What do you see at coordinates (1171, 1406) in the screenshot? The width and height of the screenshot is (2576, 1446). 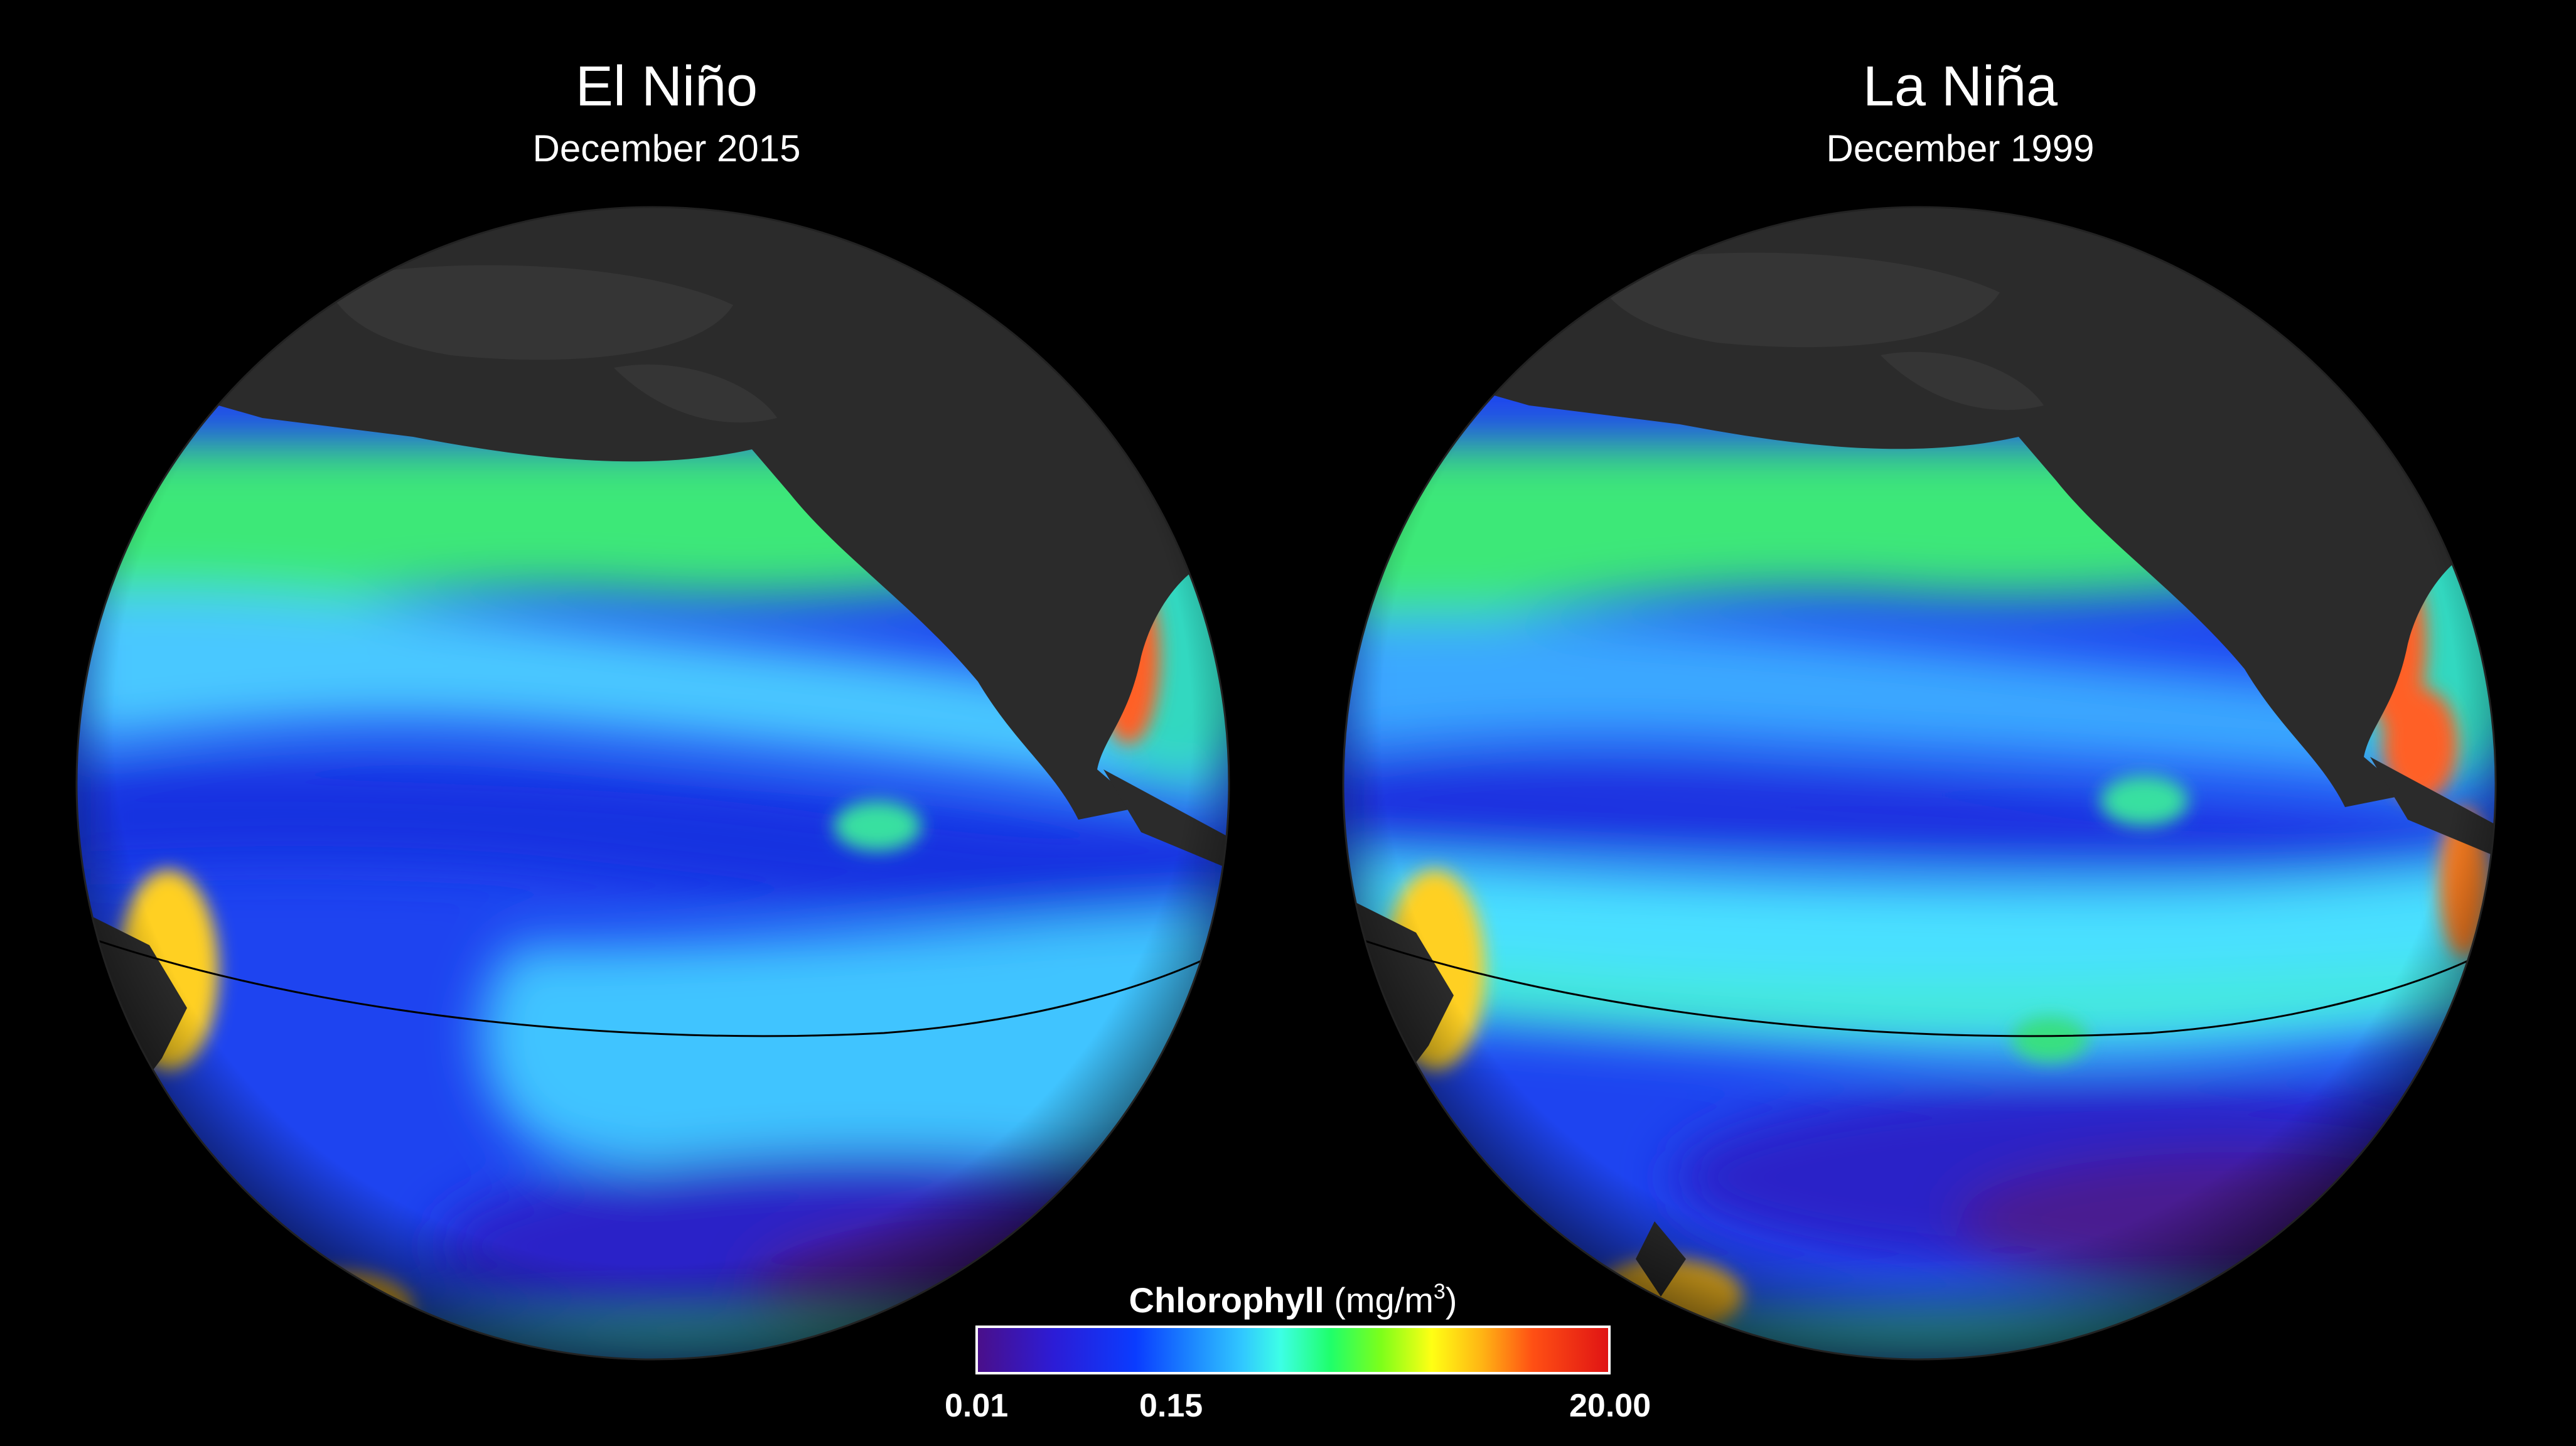 I see `colorbar-tick-mid: 0.15` at bounding box center [1171, 1406].